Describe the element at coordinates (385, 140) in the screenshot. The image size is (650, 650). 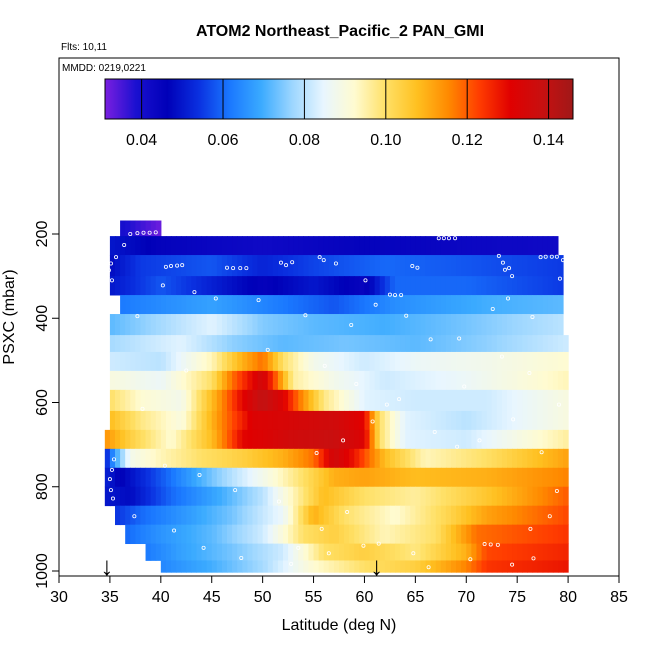
I see `colorbar-tick-label: 0.10` at that location.